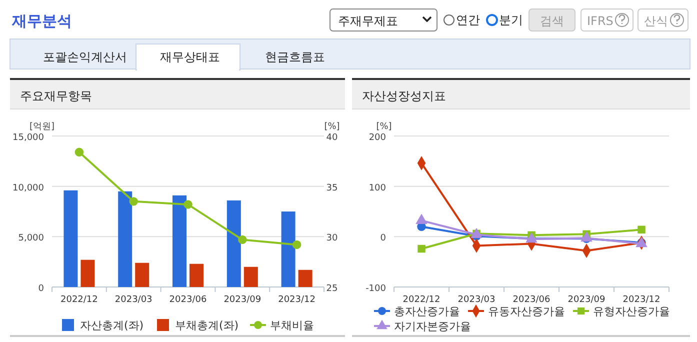  What do you see at coordinates (295, 57) in the screenshot?
I see `text: 현금흐름표` at bounding box center [295, 57].